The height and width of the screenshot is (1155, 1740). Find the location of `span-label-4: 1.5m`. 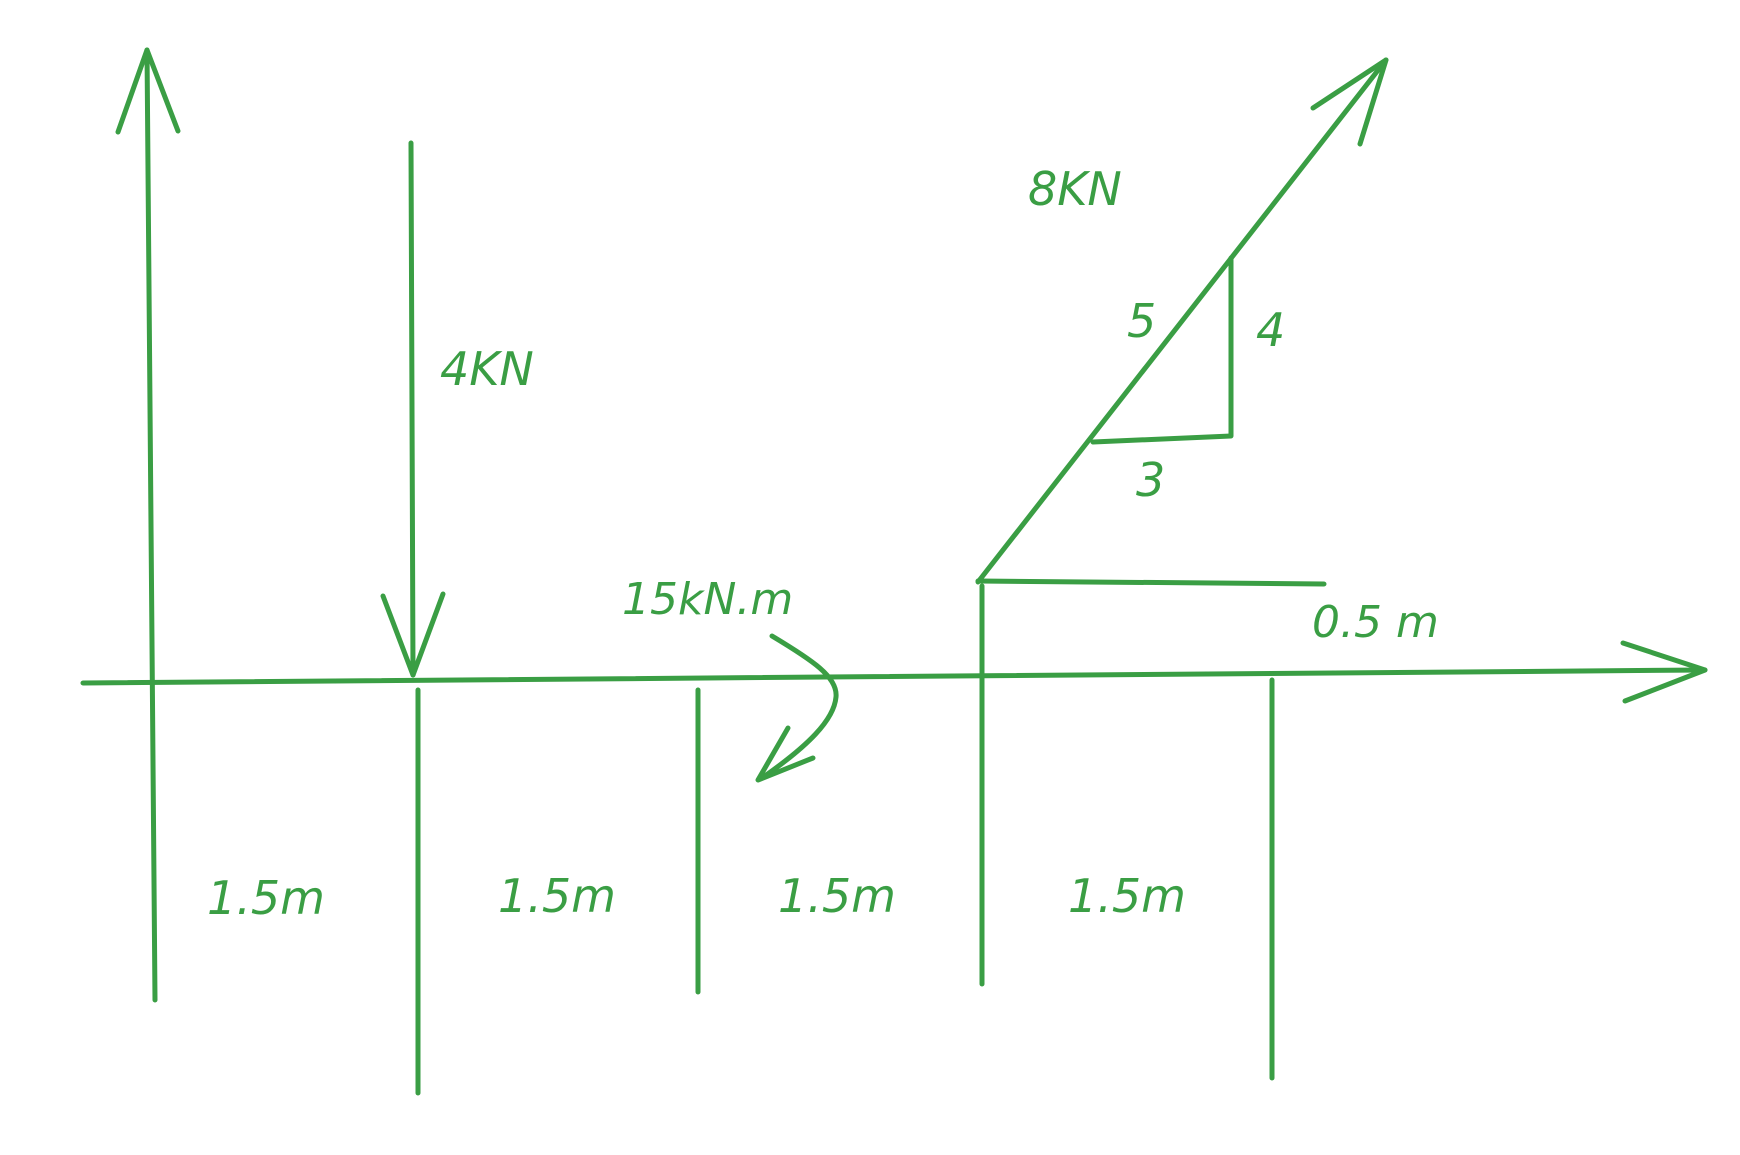

span-label-4: 1.5m is located at coordinates (1127, 896).